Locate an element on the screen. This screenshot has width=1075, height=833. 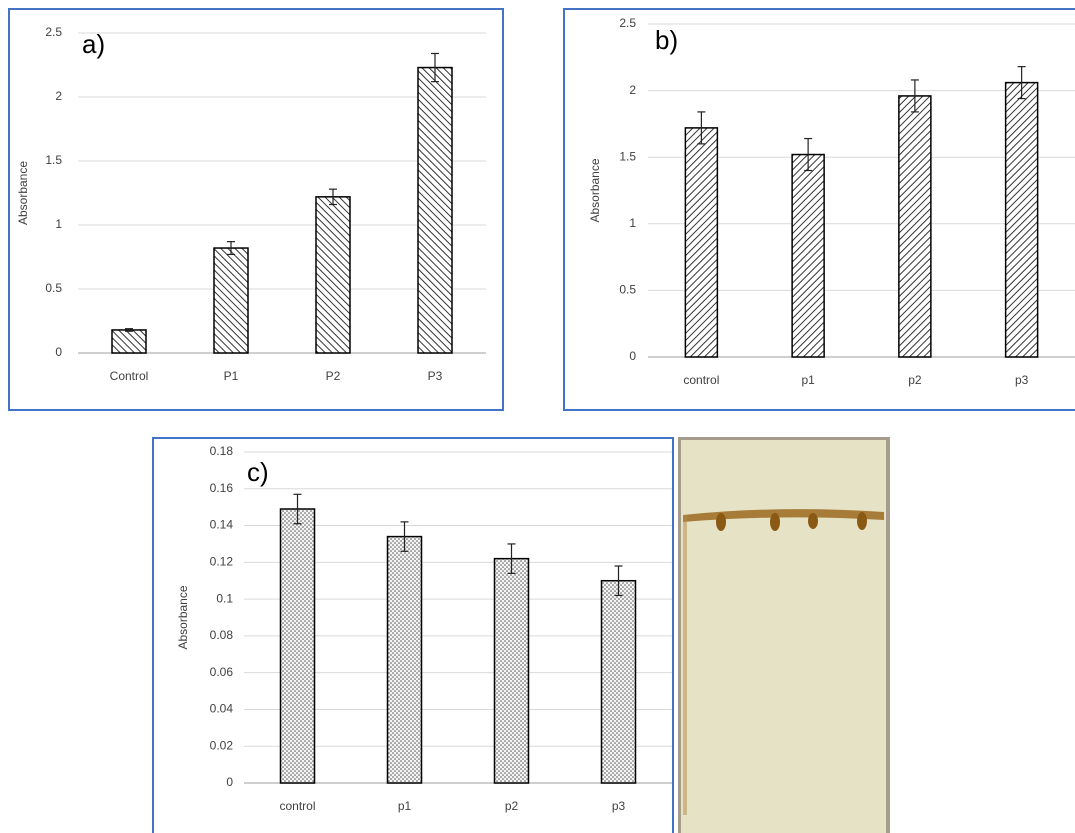
panel-label: b) is located at coordinates (666, 40).